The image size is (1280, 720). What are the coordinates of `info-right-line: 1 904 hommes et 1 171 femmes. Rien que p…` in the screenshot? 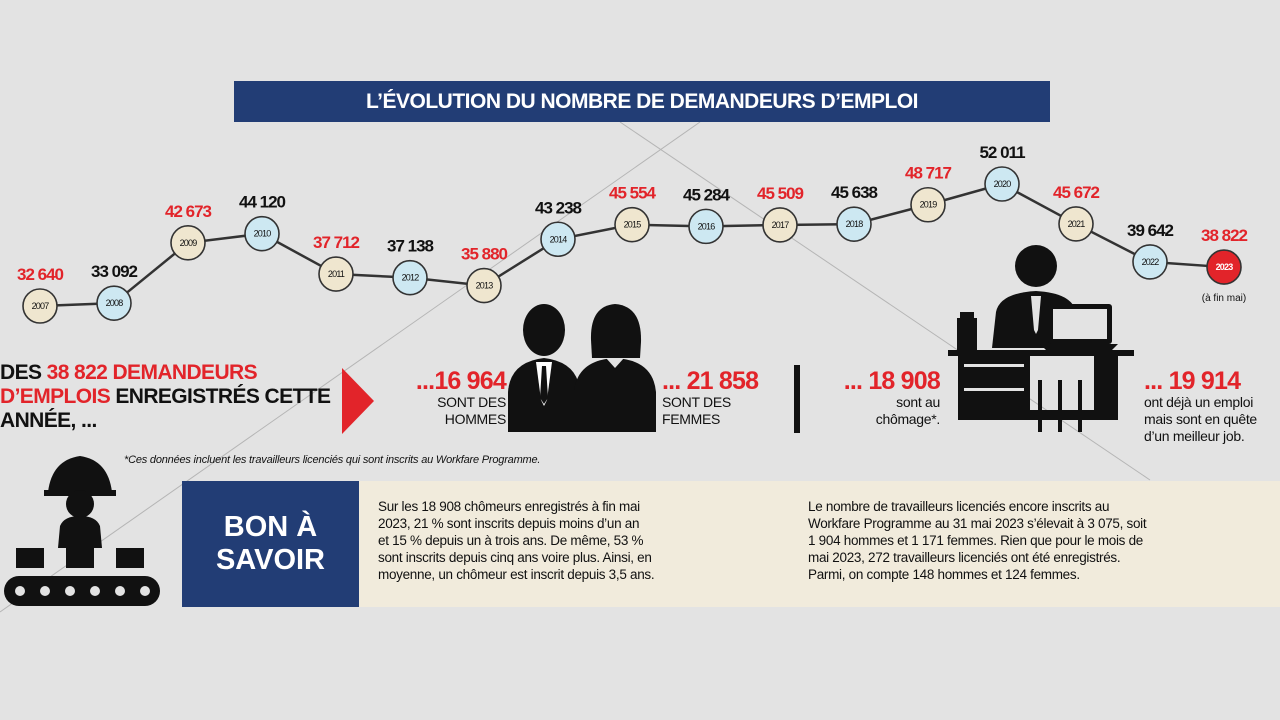 It's located at (975, 540).